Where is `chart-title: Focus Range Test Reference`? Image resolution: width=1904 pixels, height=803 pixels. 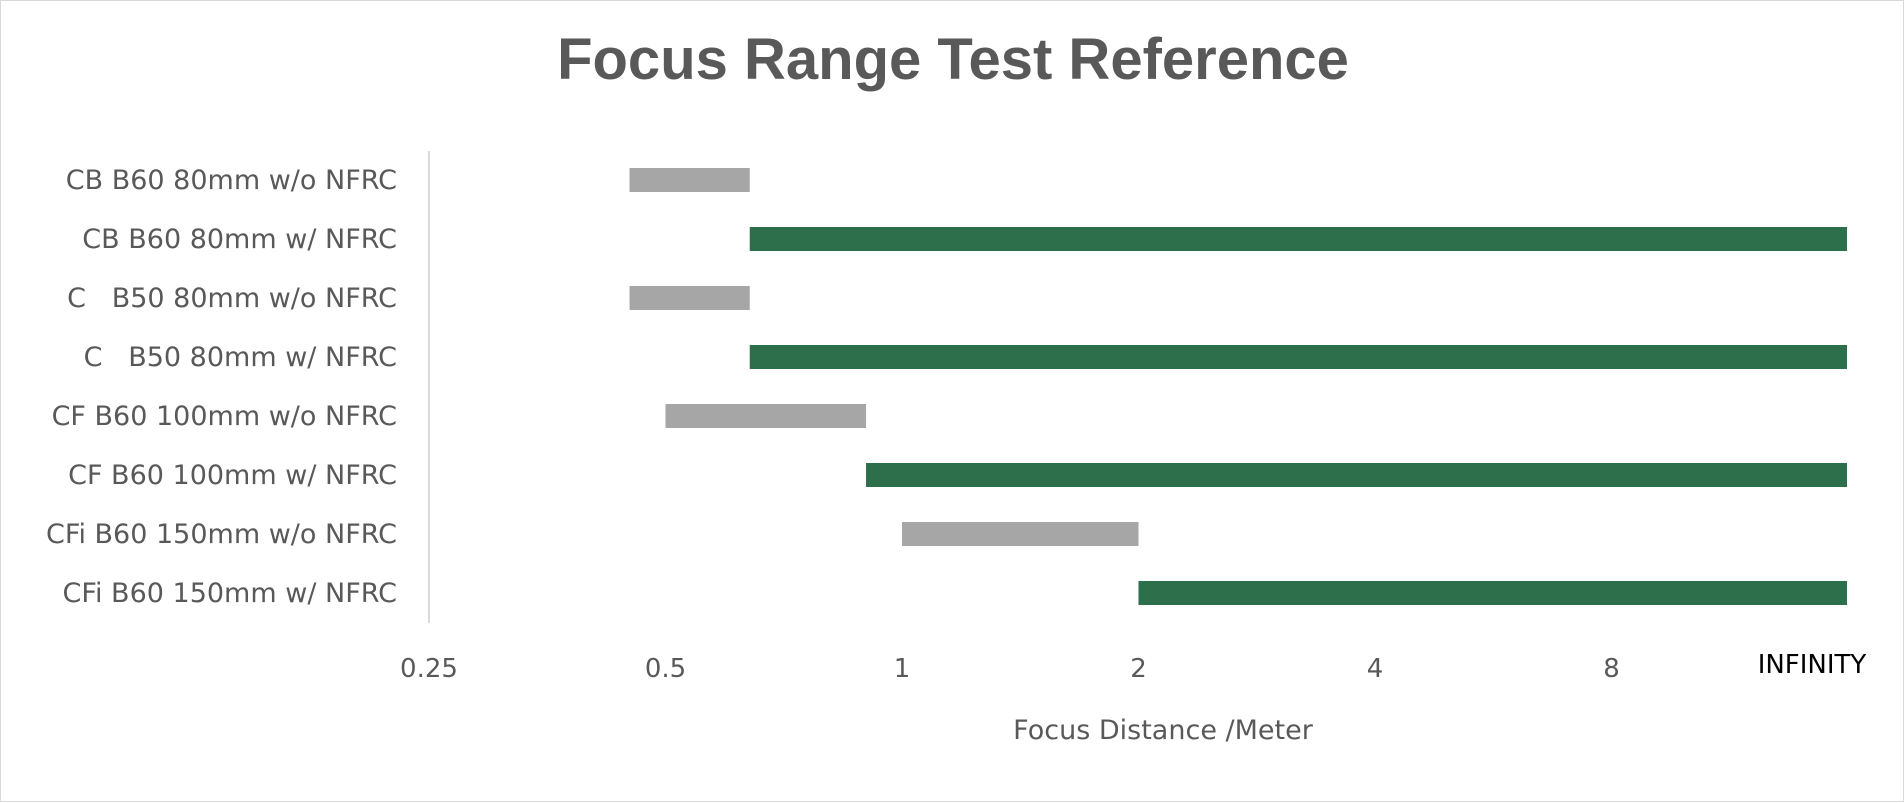 chart-title: Focus Range Test Reference is located at coordinates (953, 59).